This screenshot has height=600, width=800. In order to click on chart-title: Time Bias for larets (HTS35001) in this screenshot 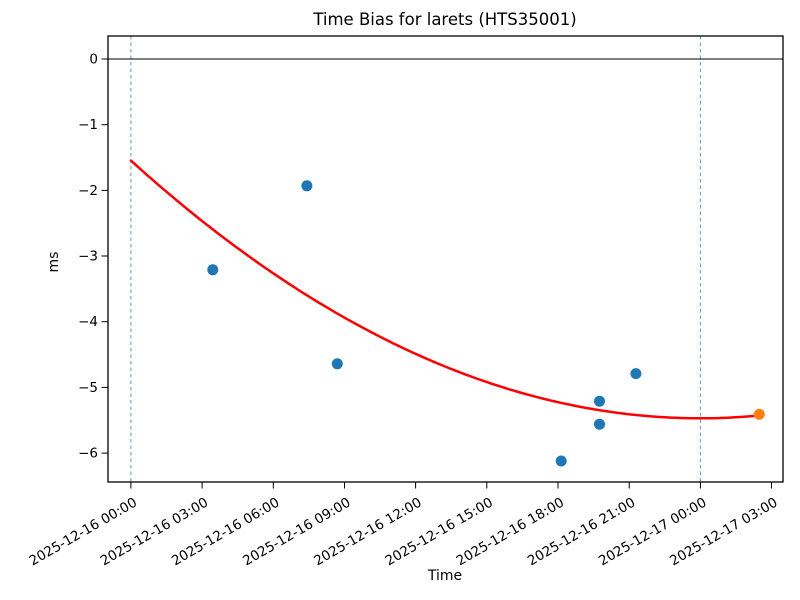, I will do `click(444, 19)`.